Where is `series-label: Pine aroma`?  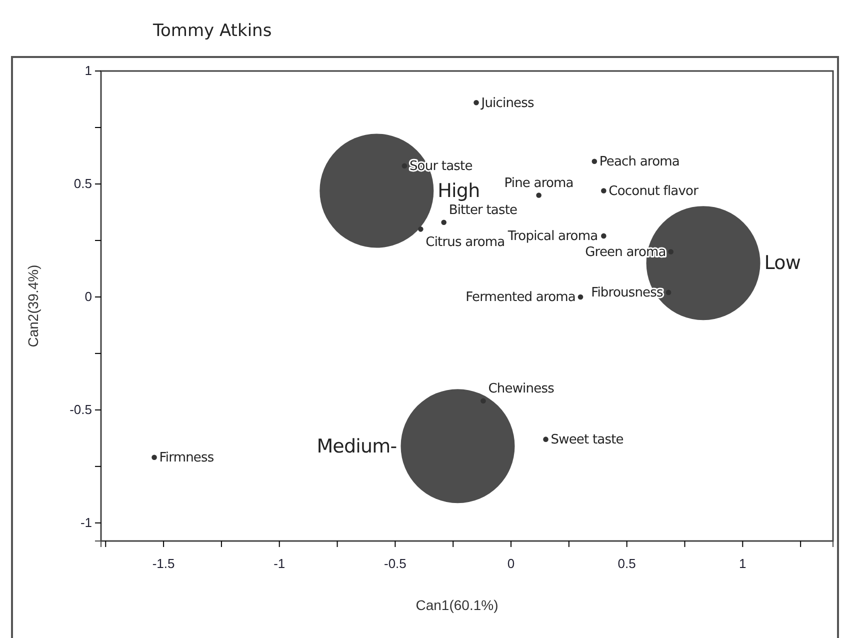
series-label: Pine aroma is located at coordinates (539, 183).